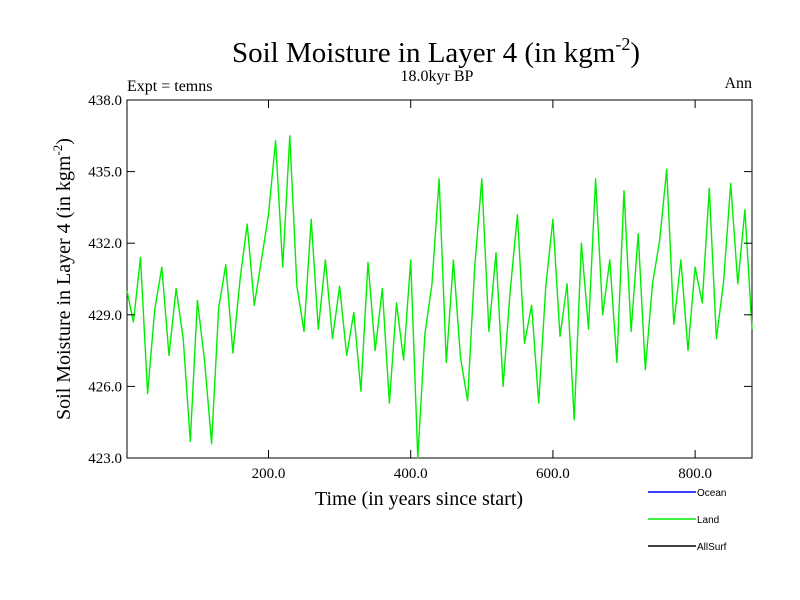 The width and height of the screenshot is (800, 600). I want to click on y-tick-label: 426.0, so click(105, 387).